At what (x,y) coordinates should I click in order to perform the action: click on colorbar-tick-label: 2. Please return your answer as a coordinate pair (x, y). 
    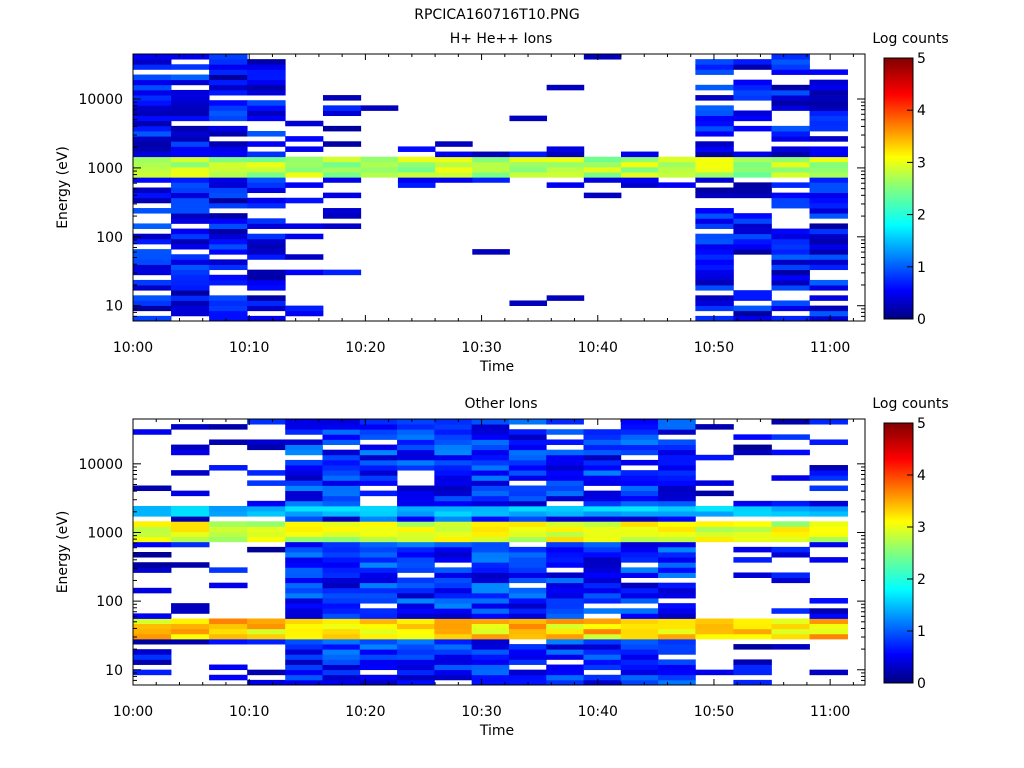
    Looking at the image, I should click on (921, 216).